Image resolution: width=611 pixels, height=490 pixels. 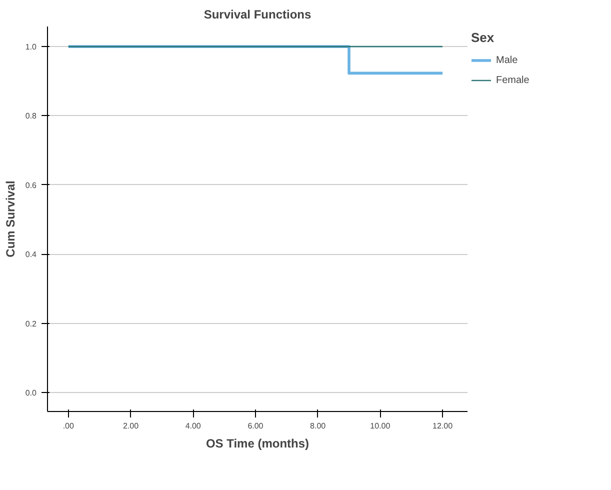 I want to click on y-tick-label: 0.4, so click(x=31, y=255).